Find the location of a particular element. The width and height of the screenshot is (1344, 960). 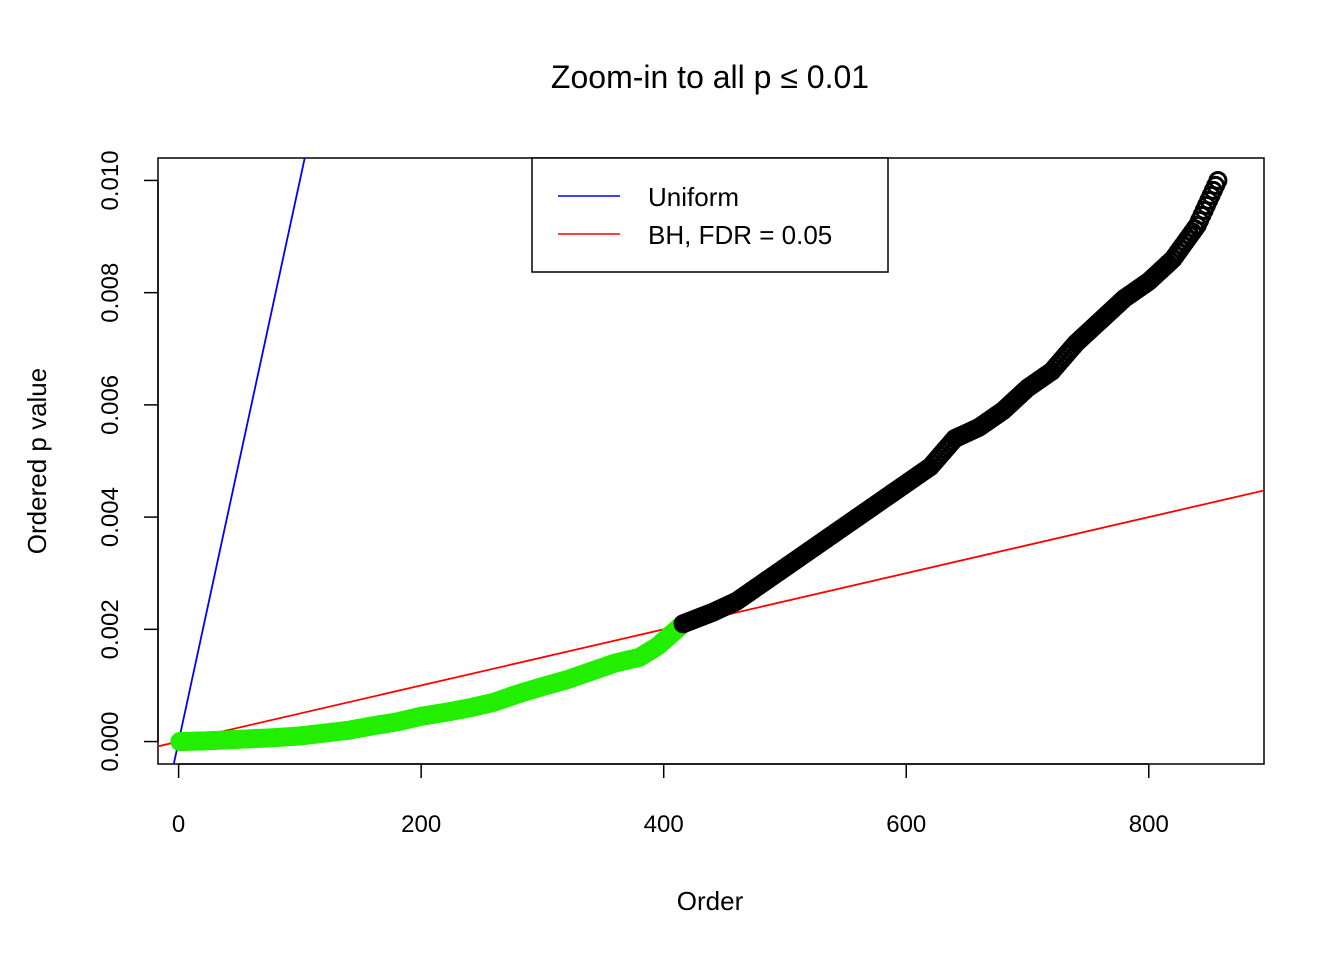

legend-box is located at coordinates (710, 215).